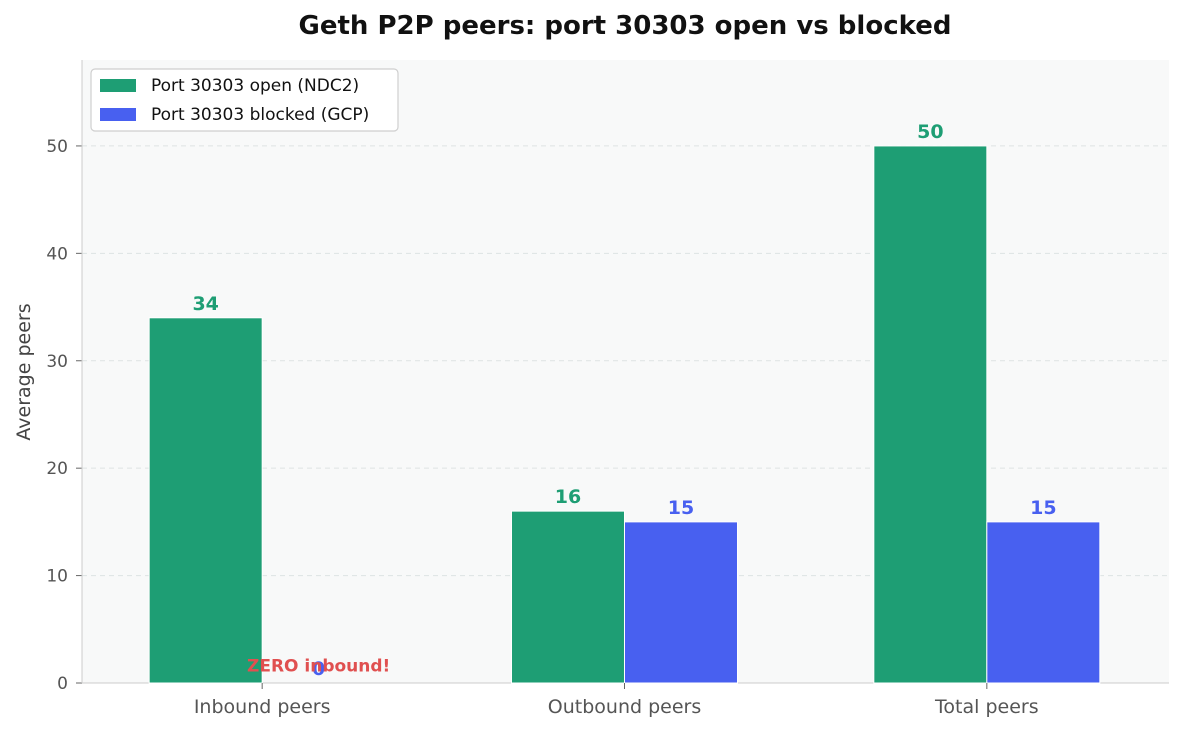 The height and width of the screenshot is (737, 1183). What do you see at coordinates (57, 469) in the screenshot?
I see `y-tick-label: 20` at bounding box center [57, 469].